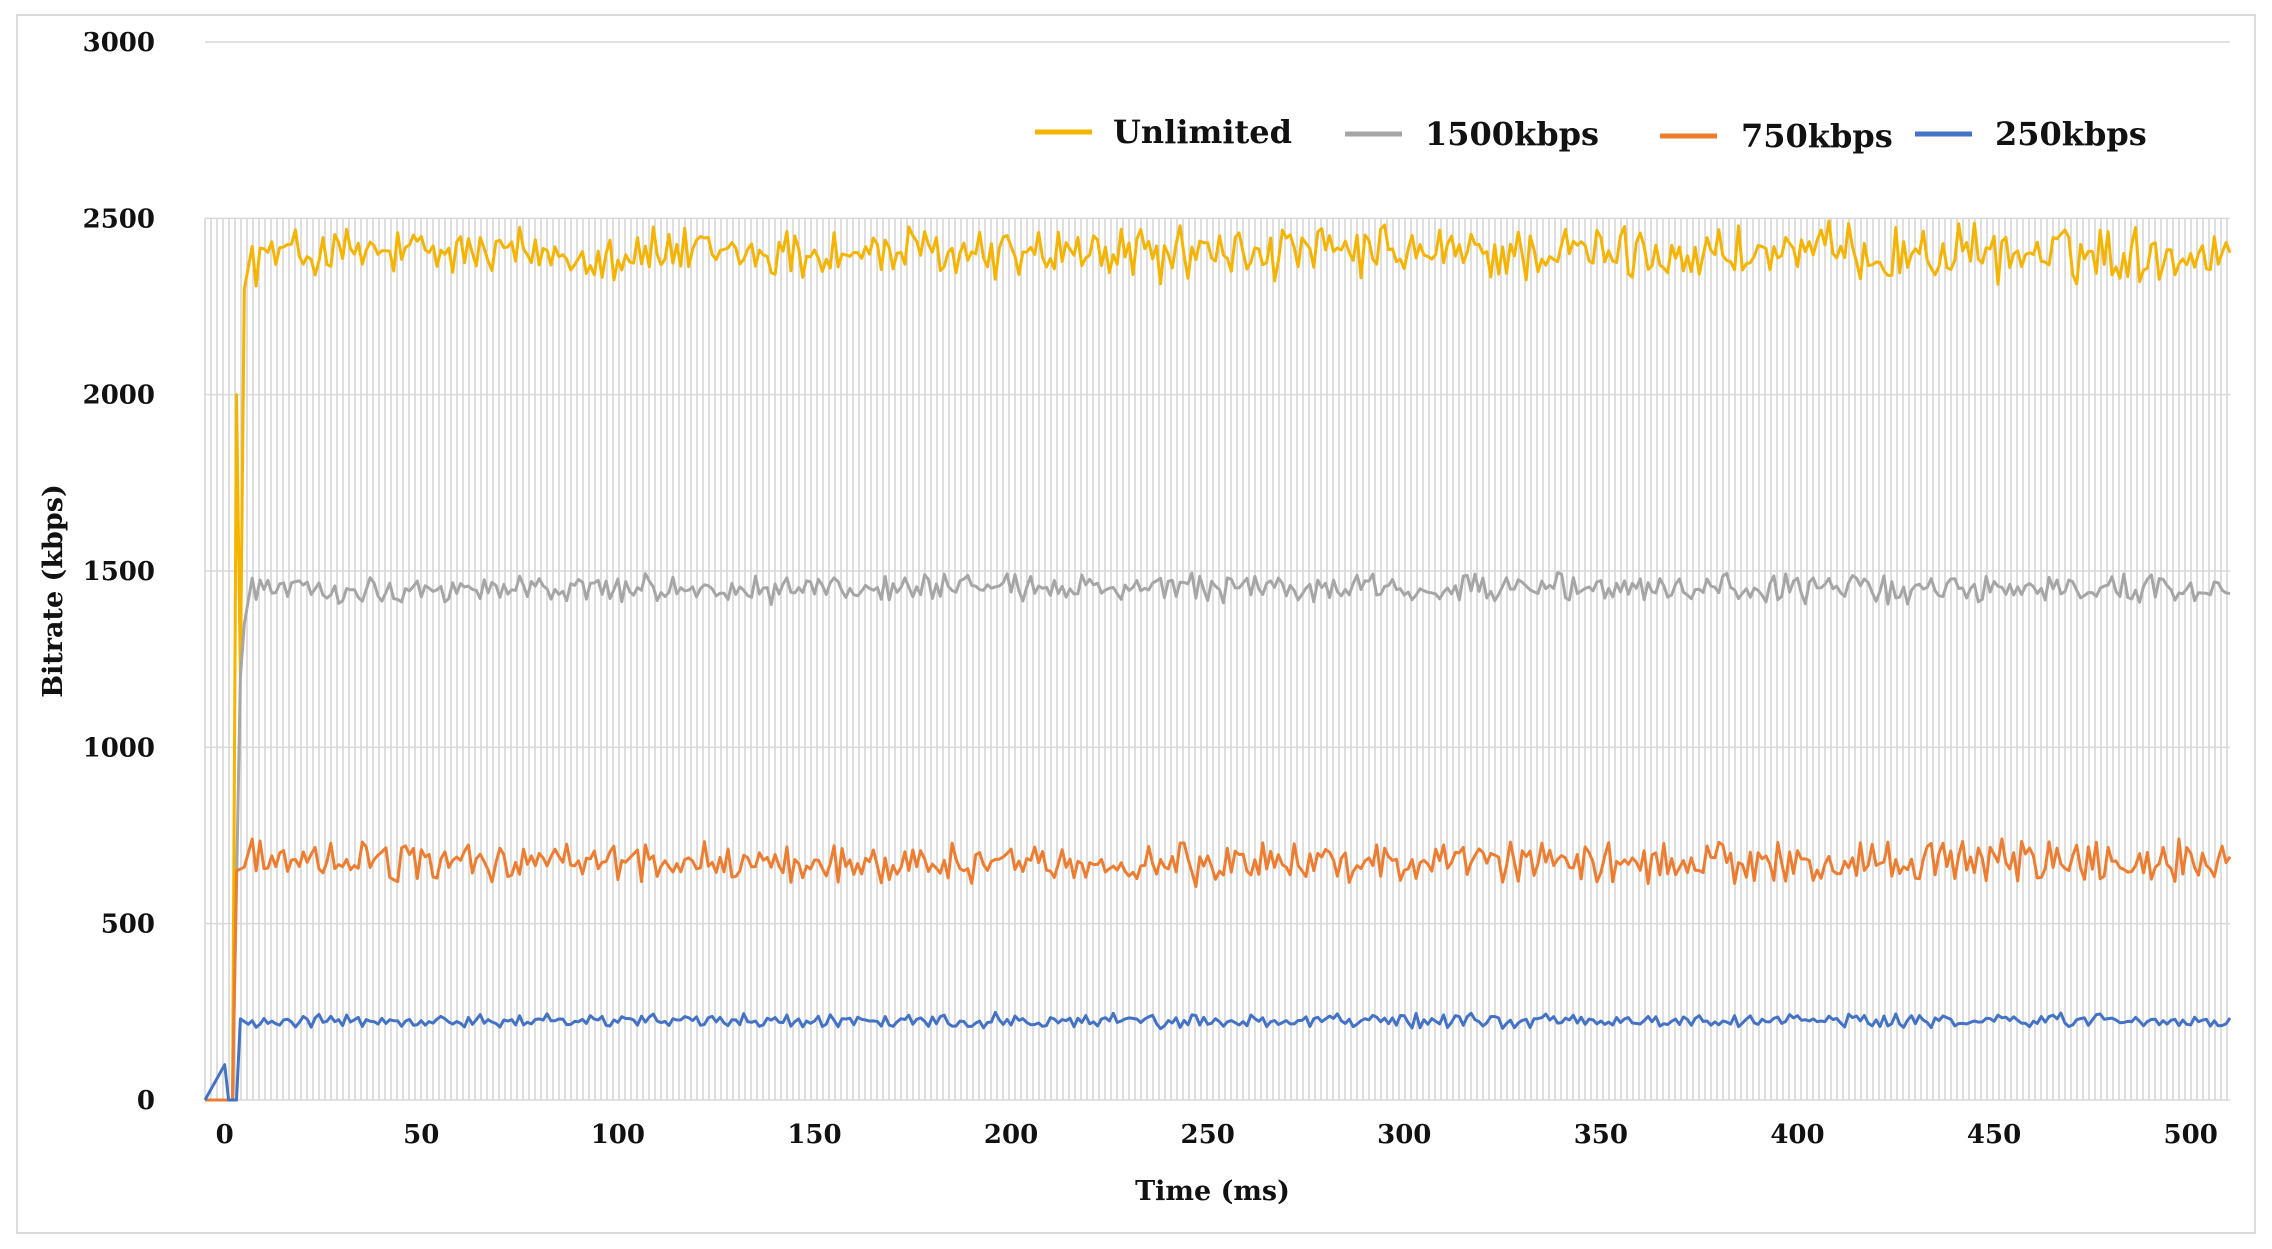 The height and width of the screenshot is (1249, 2272). What do you see at coordinates (1512, 134) in the screenshot?
I see `legend-label: 1500kbps` at bounding box center [1512, 134].